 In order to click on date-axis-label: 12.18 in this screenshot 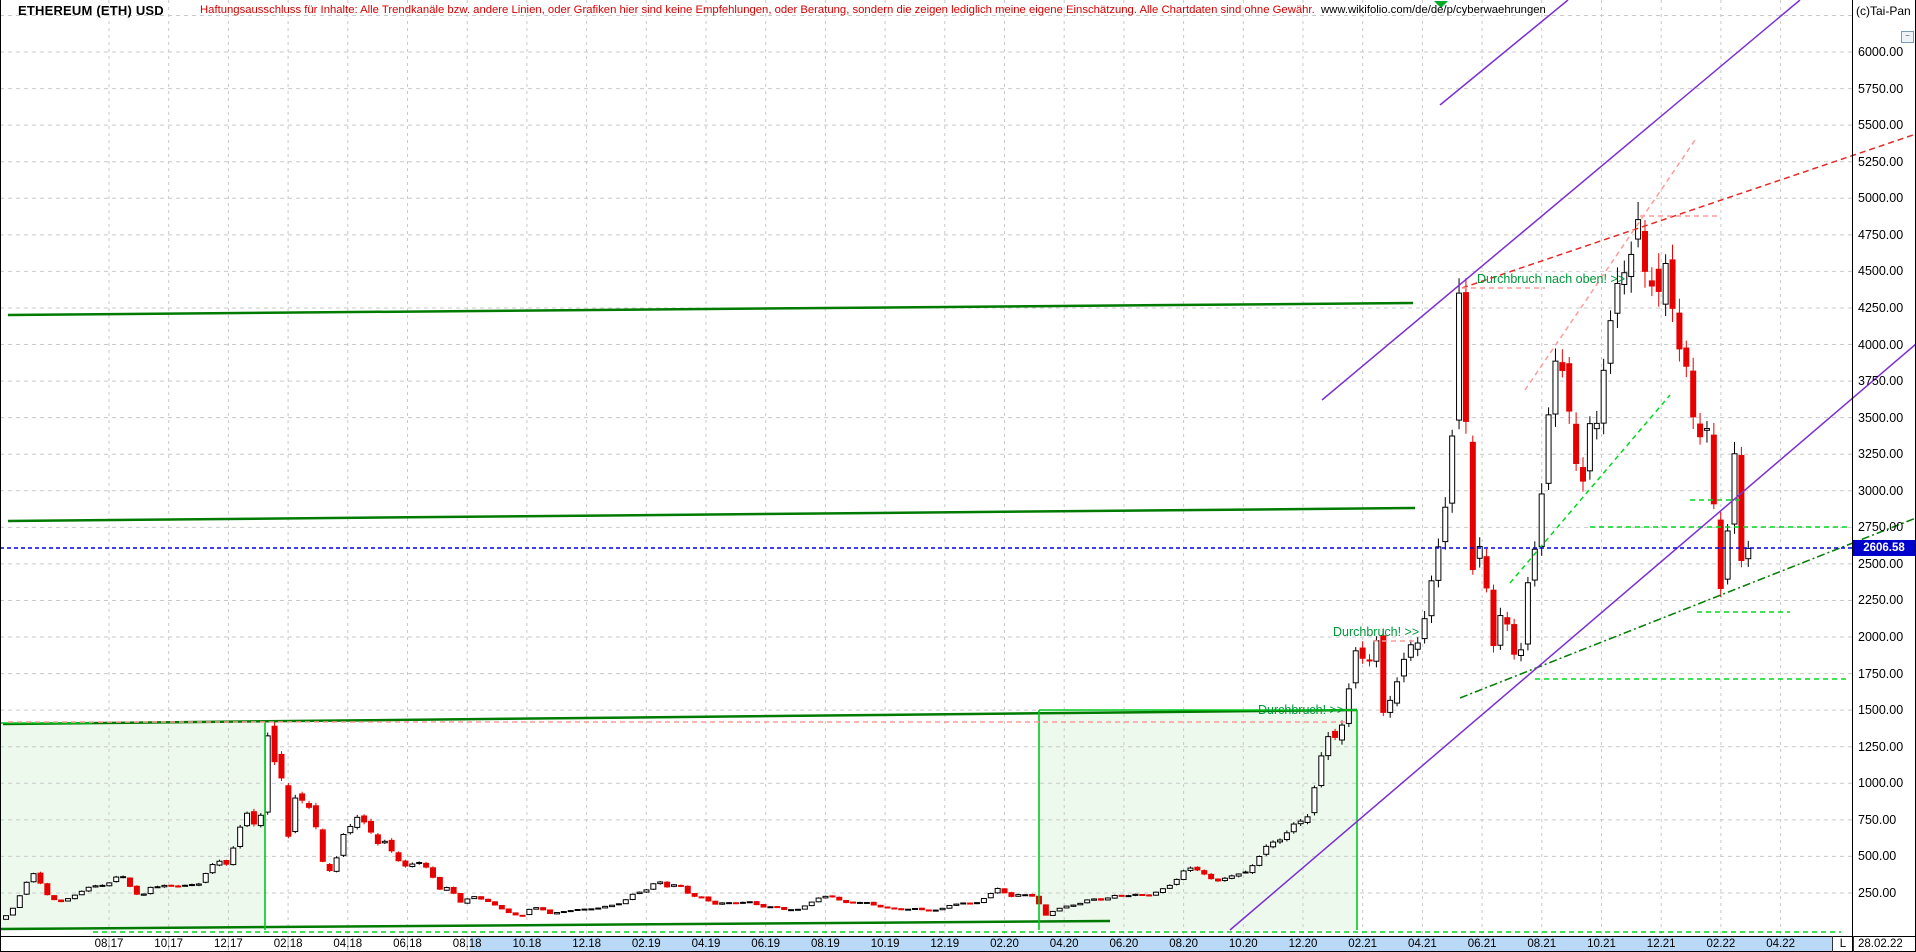, I will do `click(586, 944)`.